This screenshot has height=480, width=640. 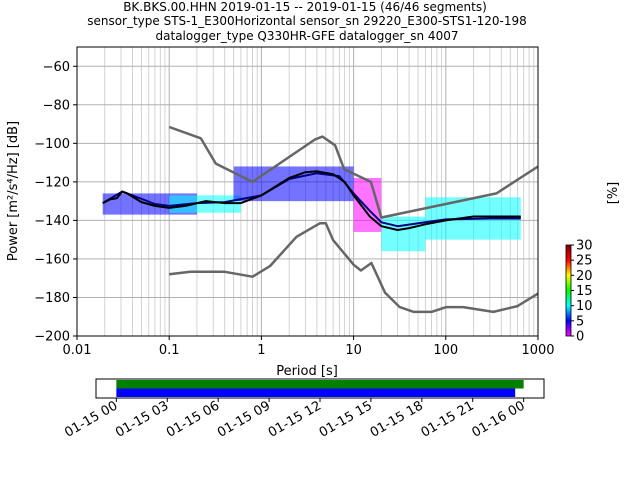 I want to click on nlnm-line, so click(x=354, y=268).